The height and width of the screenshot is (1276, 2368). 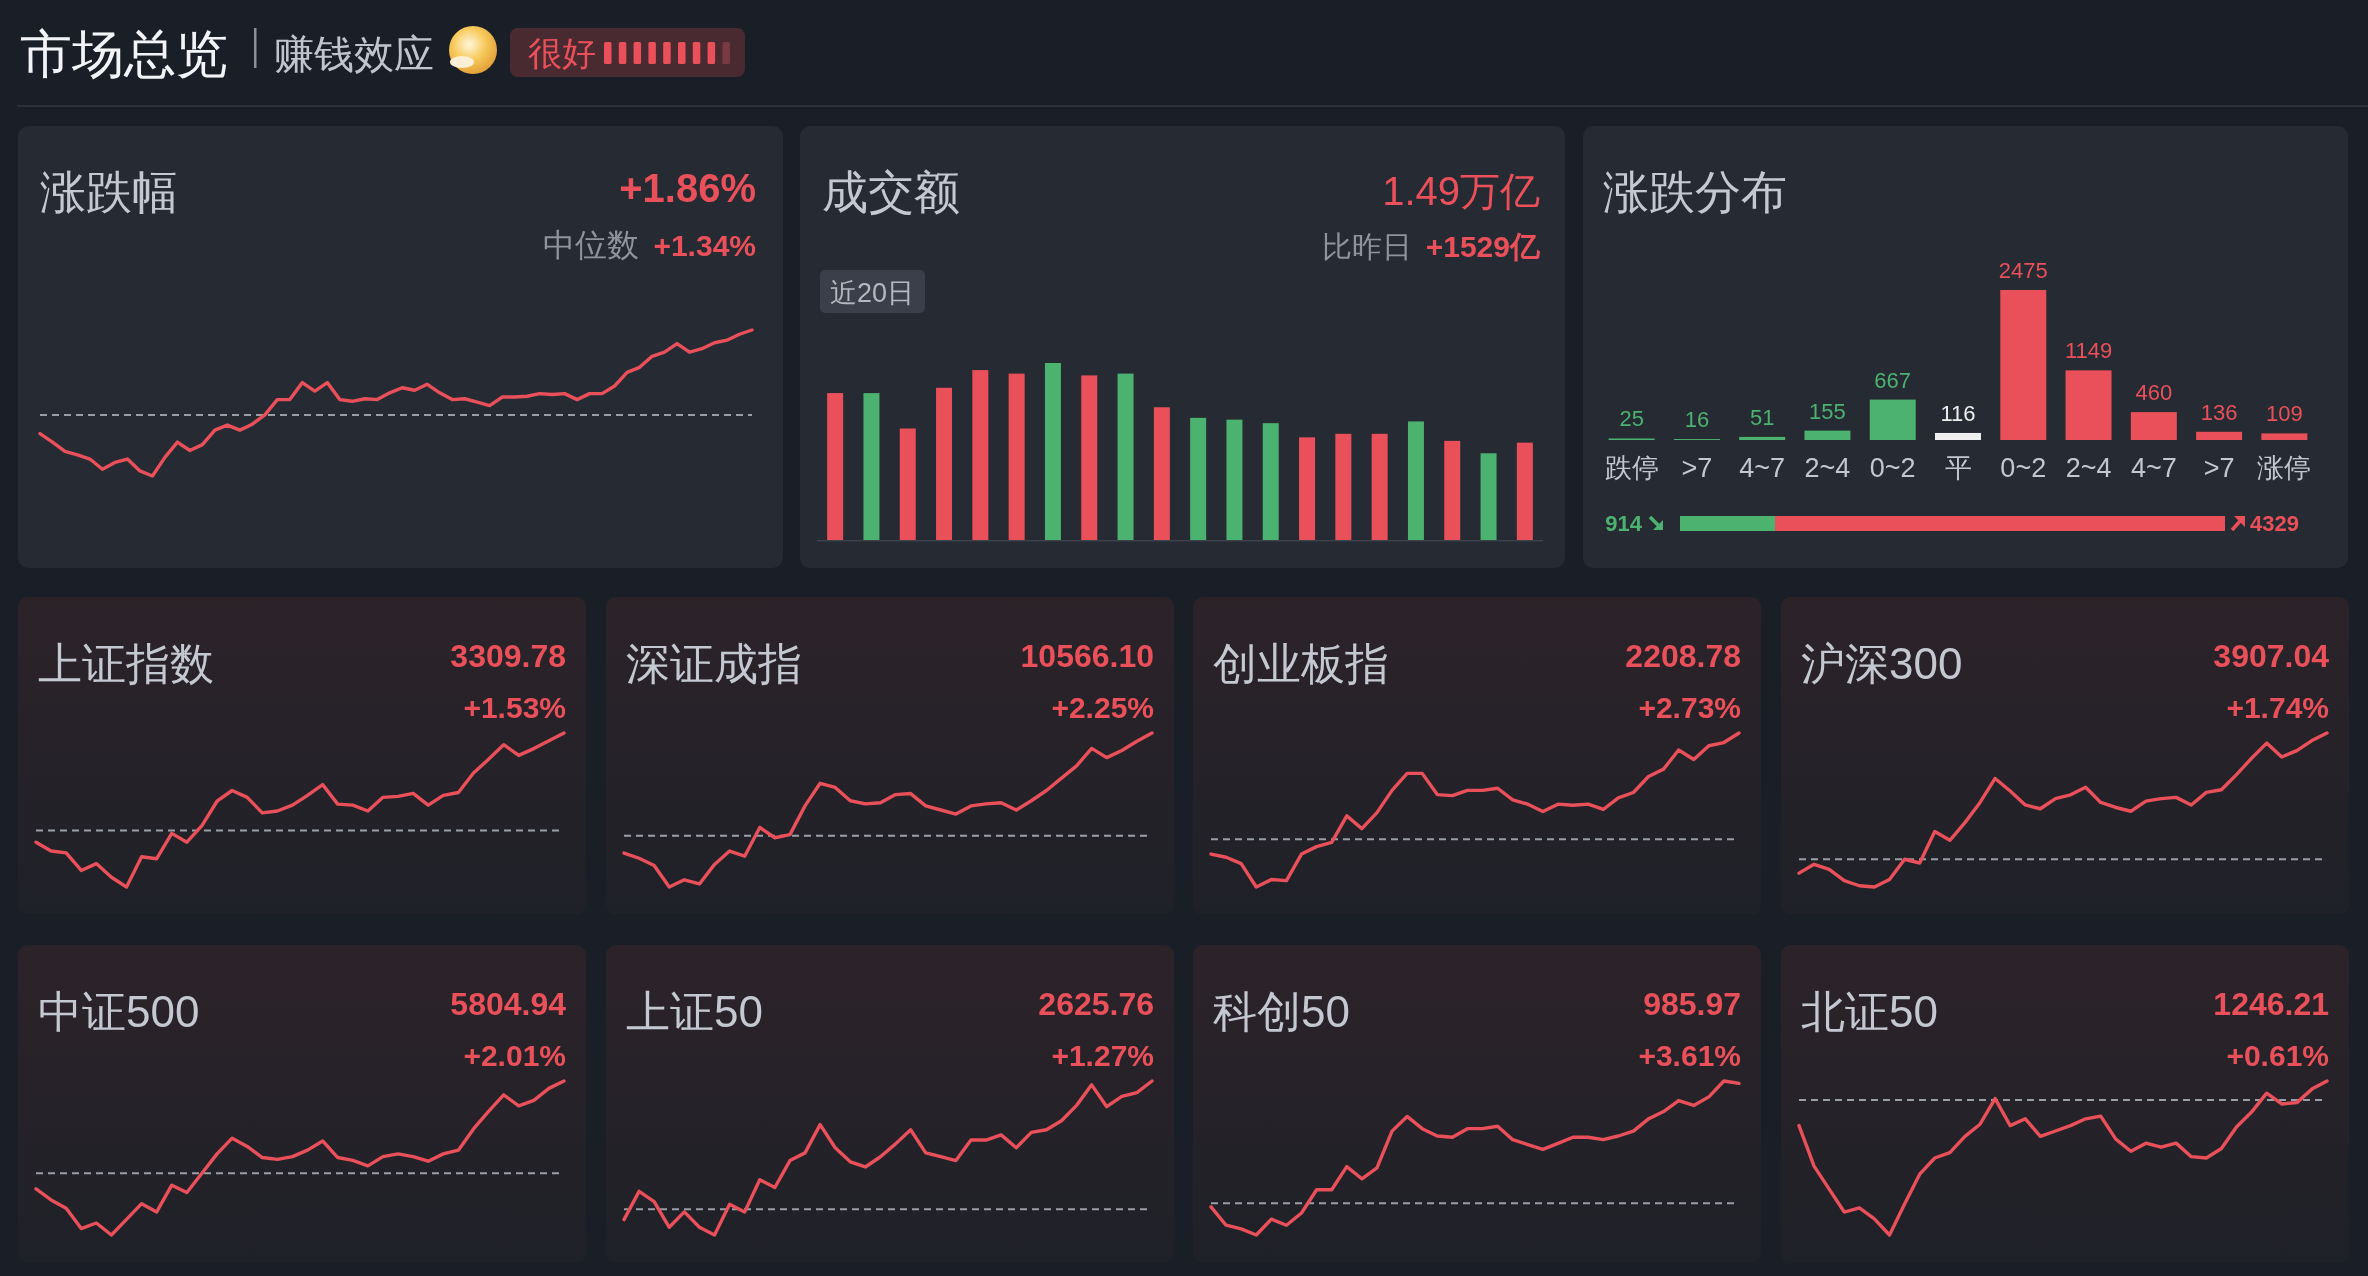 I want to click on chart-title: 上证指数, so click(x=126, y=663).